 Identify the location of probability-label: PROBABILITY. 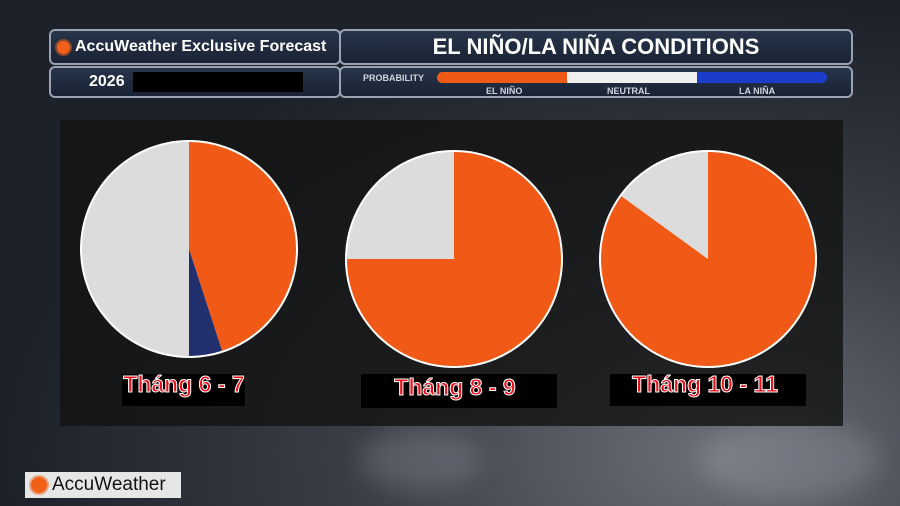
(394, 78).